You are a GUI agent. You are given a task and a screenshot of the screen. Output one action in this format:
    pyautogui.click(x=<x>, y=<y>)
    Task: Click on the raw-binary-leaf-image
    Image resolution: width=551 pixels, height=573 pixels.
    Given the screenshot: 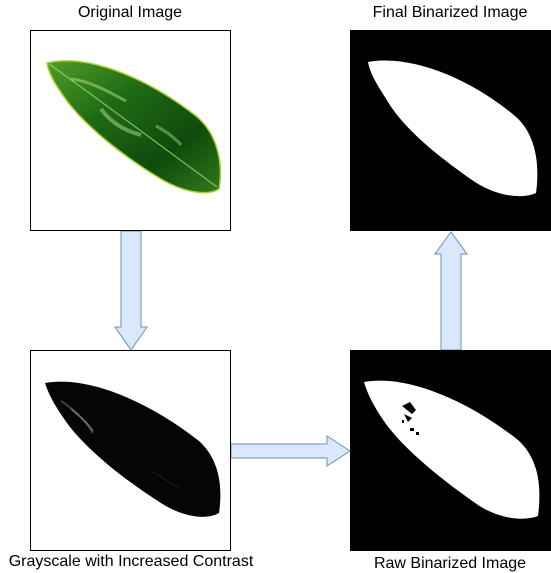 What is the action you would take?
    pyautogui.click(x=452, y=449)
    